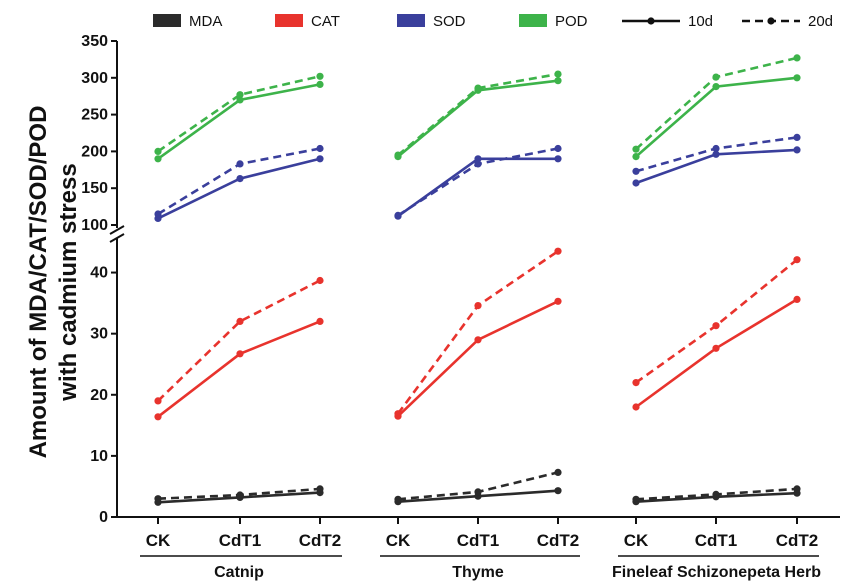 The height and width of the screenshot is (581, 861). I want to click on legend-label-mda: MDA, so click(205, 21).